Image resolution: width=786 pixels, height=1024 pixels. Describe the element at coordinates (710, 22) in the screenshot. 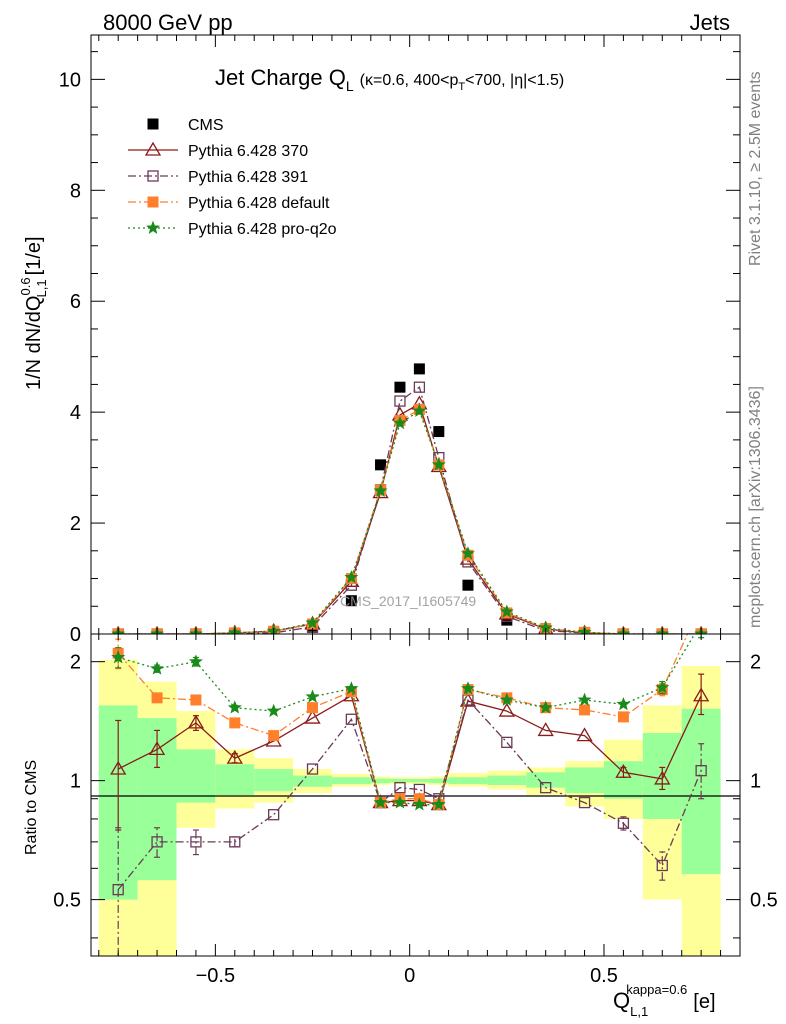

I see `jets-label: Jets` at that location.